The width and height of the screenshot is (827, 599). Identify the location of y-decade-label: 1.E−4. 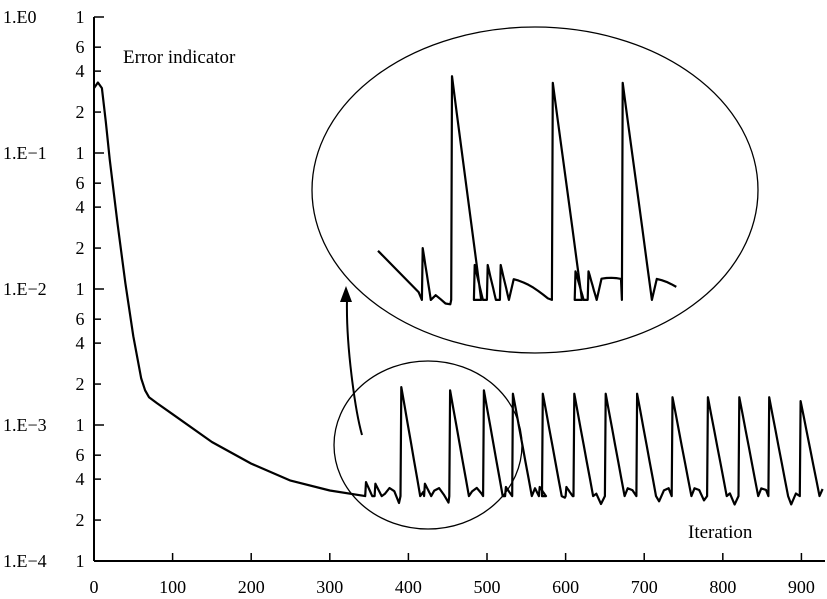
(25, 561).